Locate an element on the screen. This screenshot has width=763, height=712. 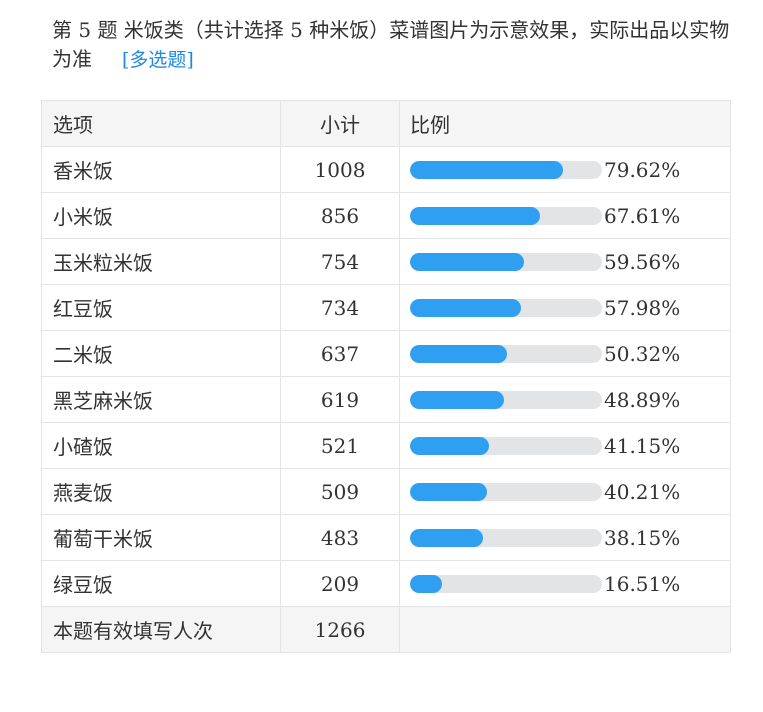
table-row: 红豆饭 734 57.98% is located at coordinates (386, 307).